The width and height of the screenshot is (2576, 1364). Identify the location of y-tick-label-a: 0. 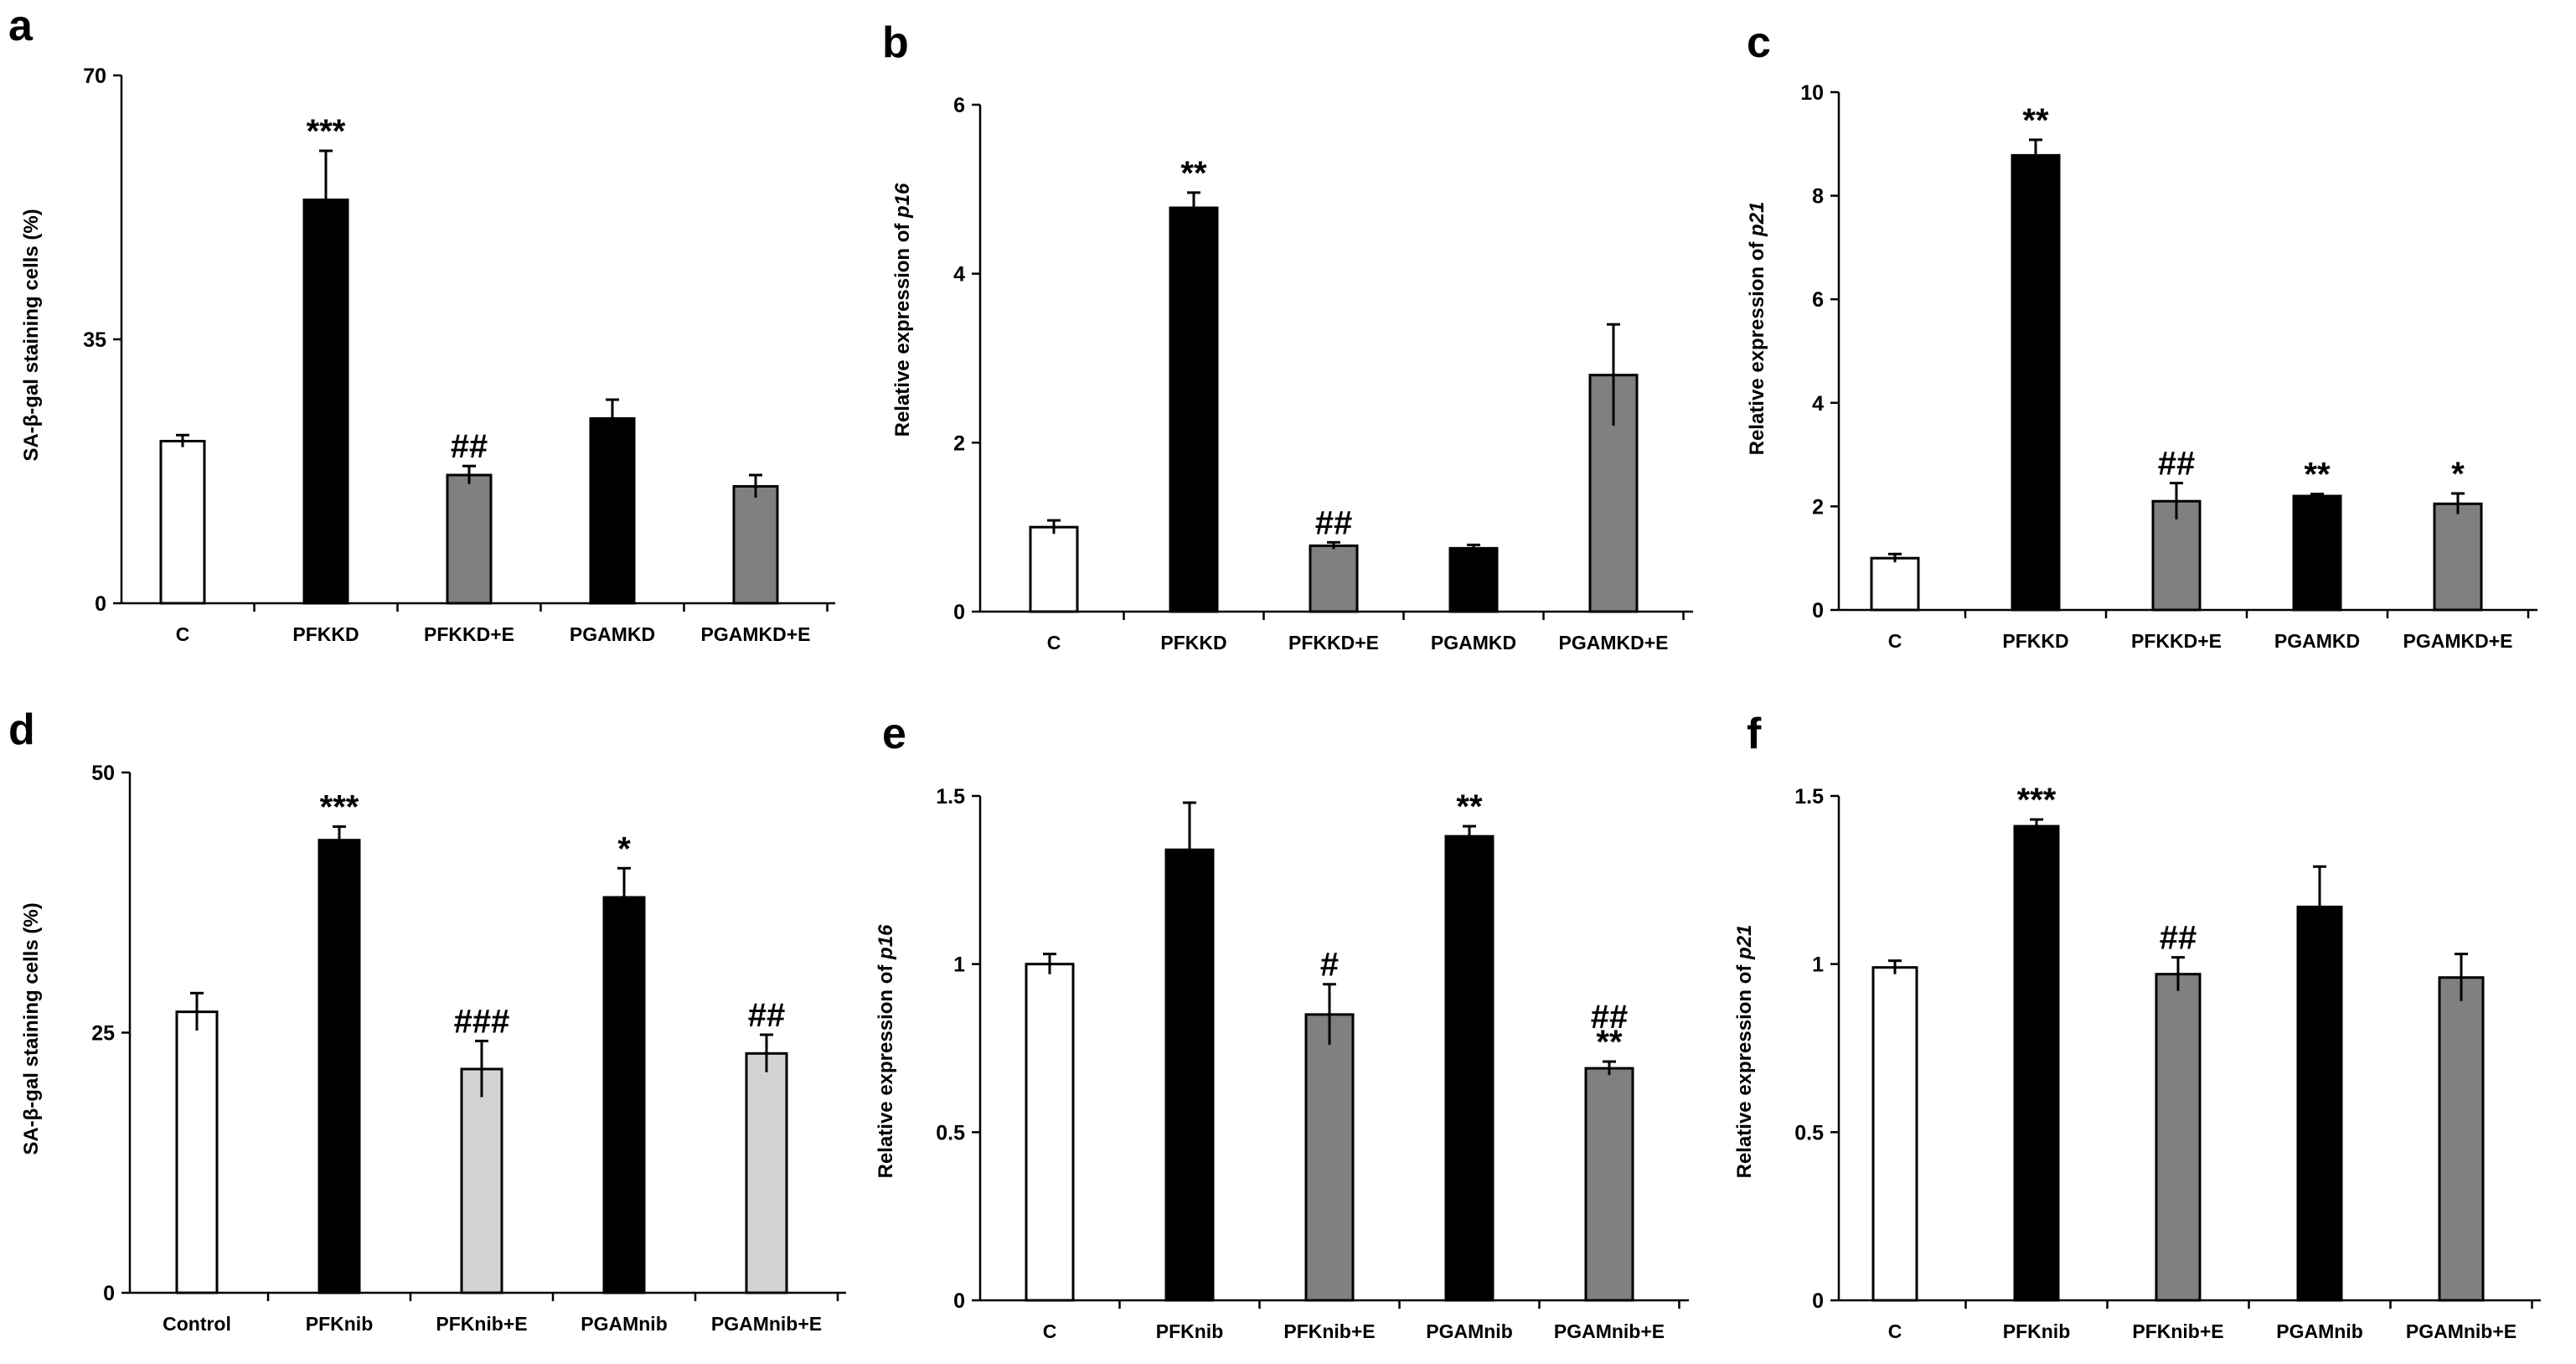
(100, 604).